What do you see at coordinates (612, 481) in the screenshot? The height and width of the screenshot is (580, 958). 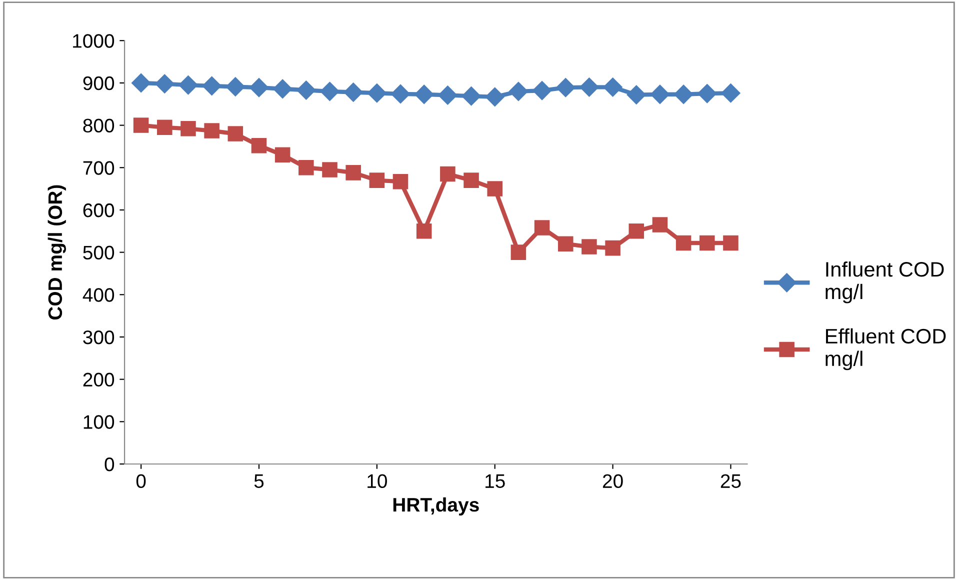 I see `x-tick-label: 20` at bounding box center [612, 481].